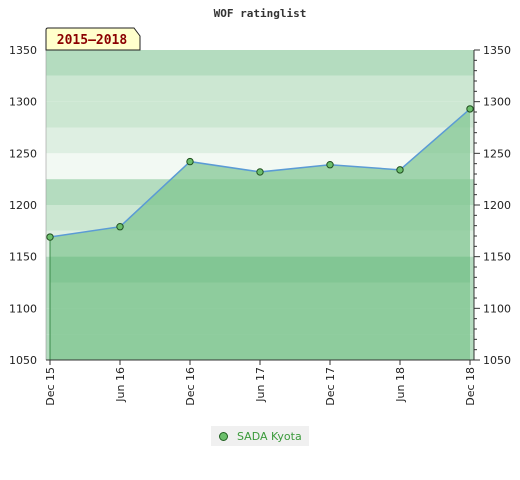 The width and height of the screenshot is (520, 480). What do you see at coordinates (23, 205) in the screenshot?
I see `y-tick-label-left: 1200` at bounding box center [23, 205].